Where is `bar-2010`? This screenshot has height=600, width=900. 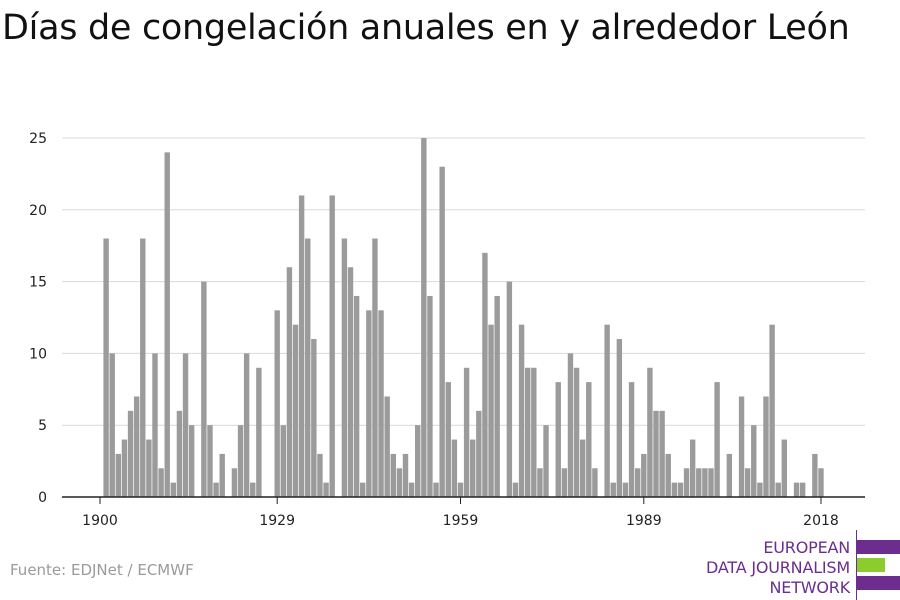 bar-2010 is located at coordinates (772, 410).